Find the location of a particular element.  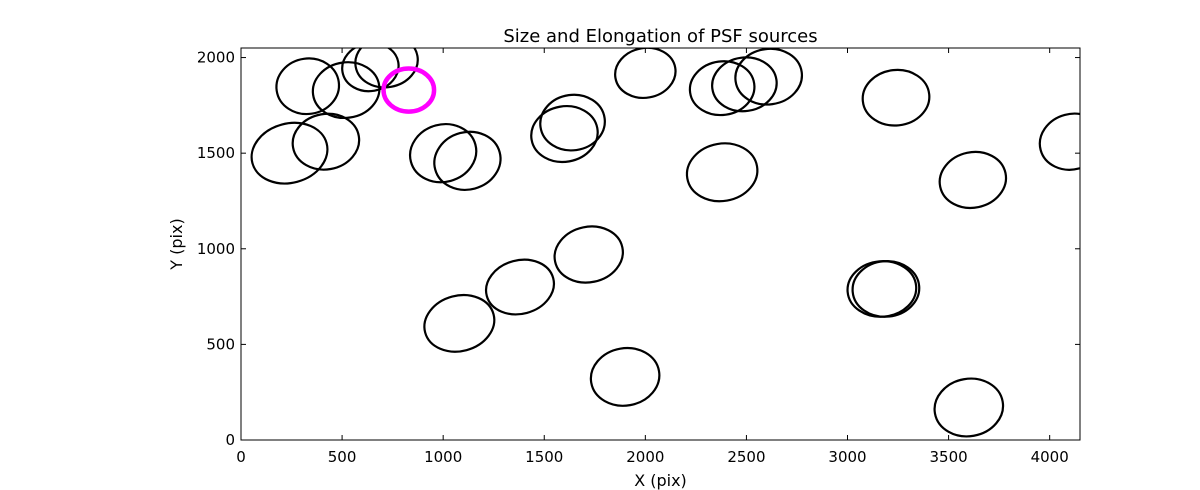

y-tick-label: 0 is located at coordinates (230, 440).